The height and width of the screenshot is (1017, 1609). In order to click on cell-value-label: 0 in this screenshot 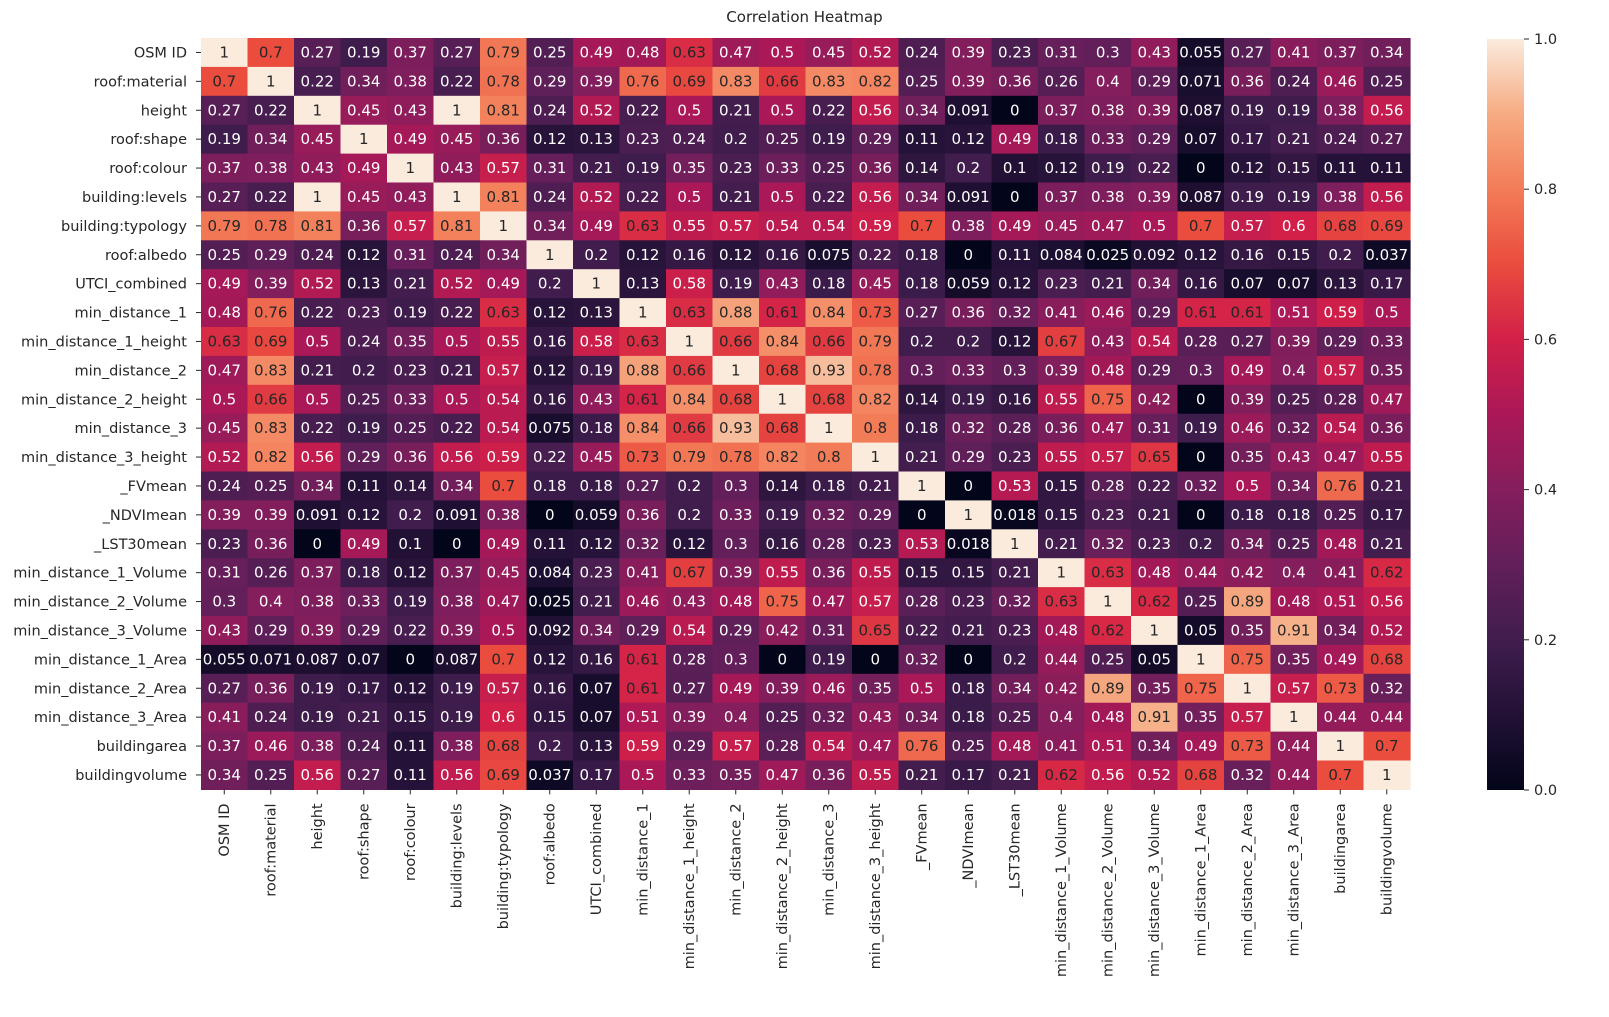, I will do `click(968, 486)`.